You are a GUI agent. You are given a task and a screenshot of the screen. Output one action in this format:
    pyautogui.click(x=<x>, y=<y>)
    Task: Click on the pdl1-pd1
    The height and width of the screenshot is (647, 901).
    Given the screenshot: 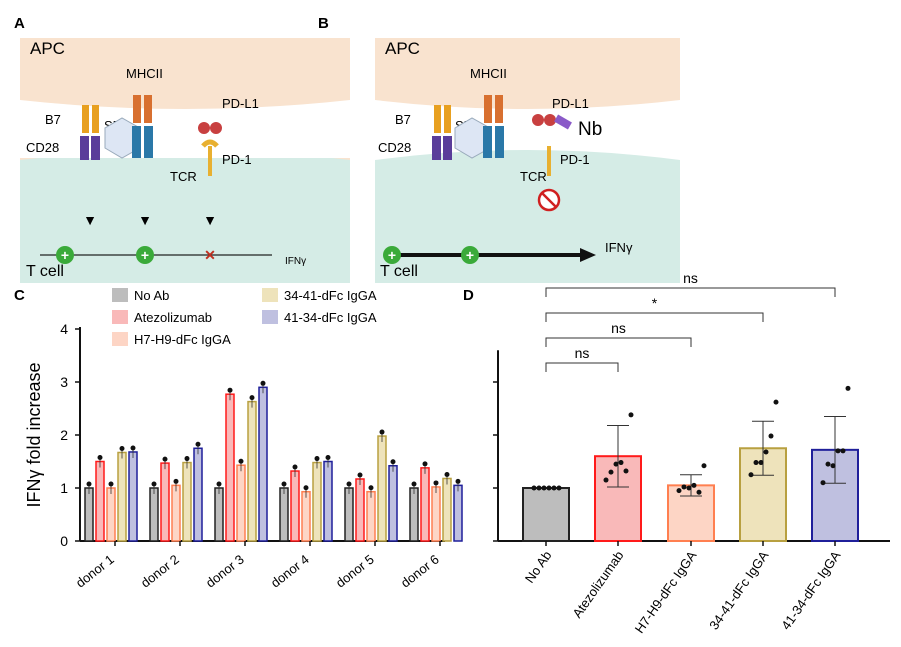 What is the action you would take?
    pyautogui.click(x=210, y=149)
    